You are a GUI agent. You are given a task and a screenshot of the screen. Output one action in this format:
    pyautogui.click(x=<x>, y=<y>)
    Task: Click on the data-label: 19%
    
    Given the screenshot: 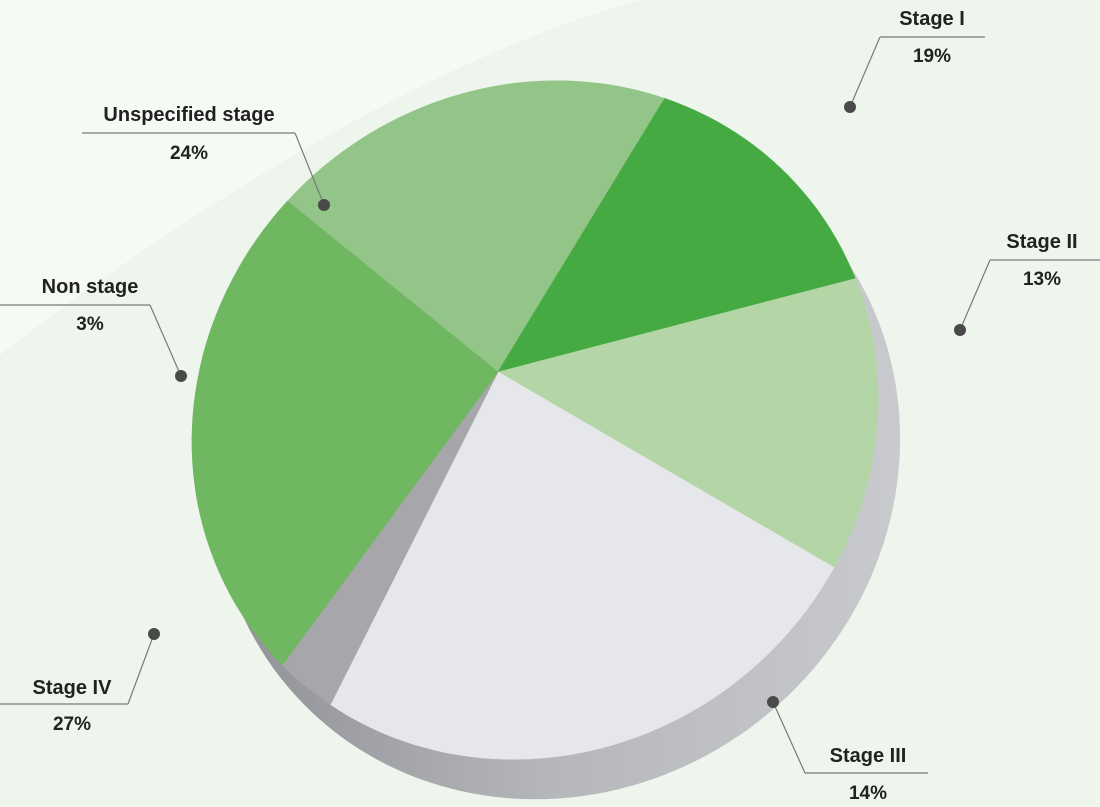 What is the action you would take?
    pyautogui.click(x=932, y=56)
    